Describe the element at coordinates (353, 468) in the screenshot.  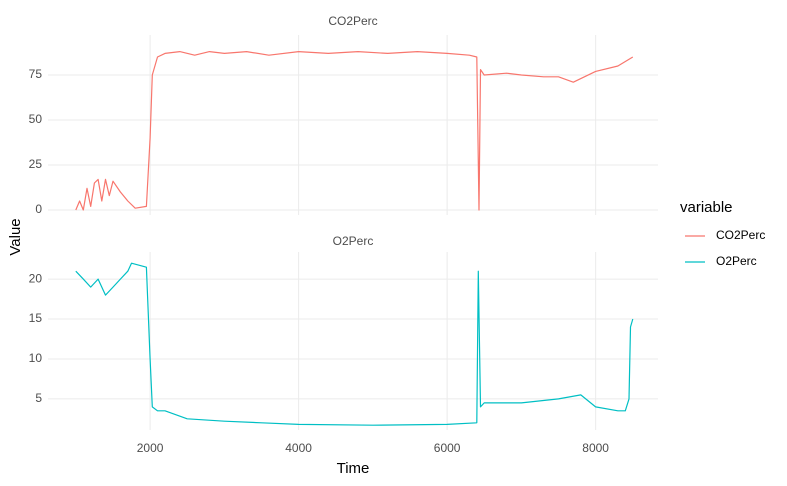
I see `x-axis-label: Time` at that location.